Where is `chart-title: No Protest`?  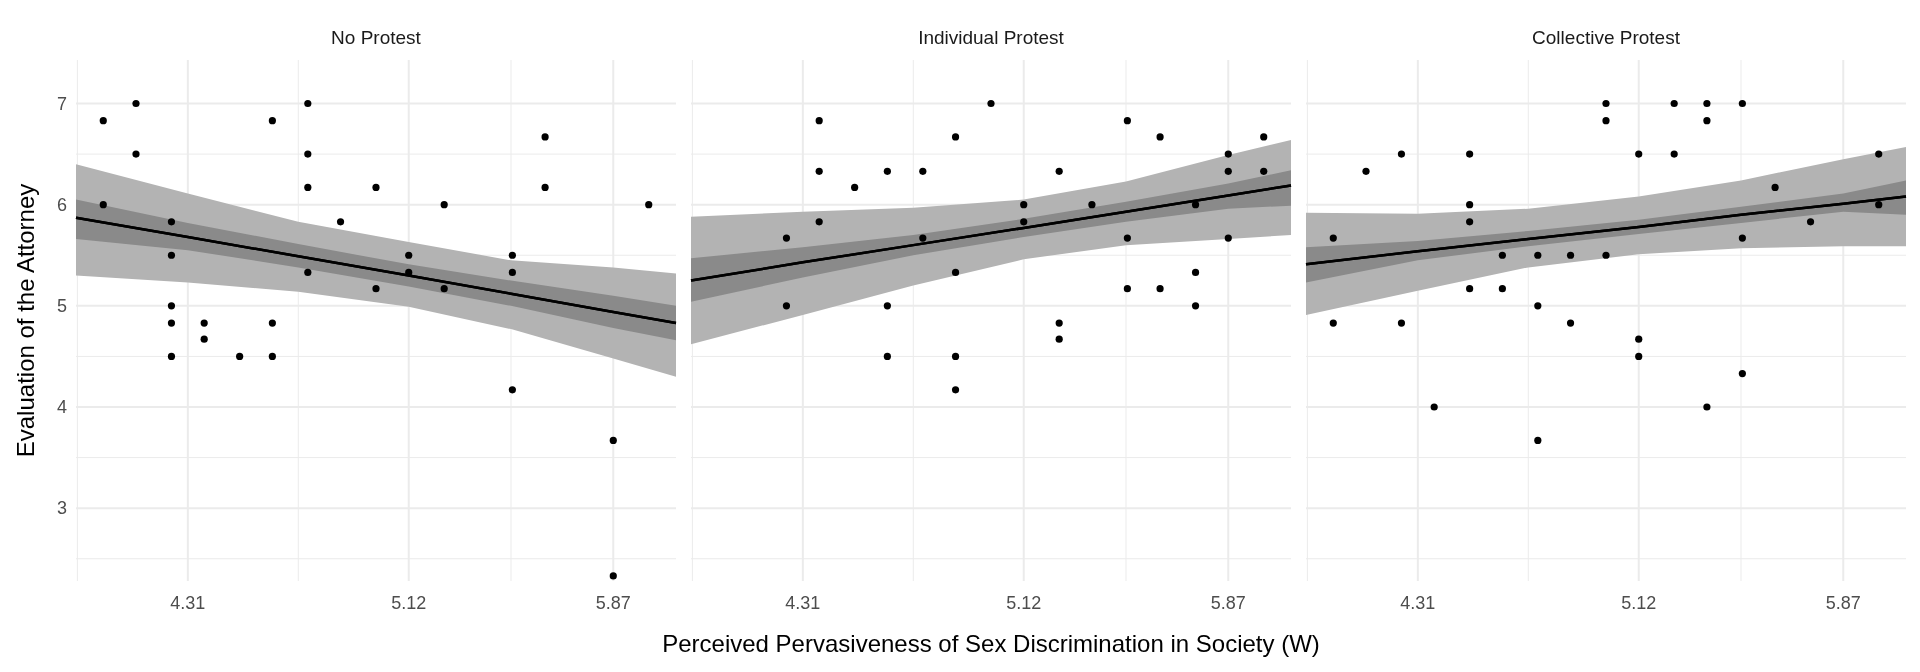
chart-title: No Protest is located at coordinates (376, 37).